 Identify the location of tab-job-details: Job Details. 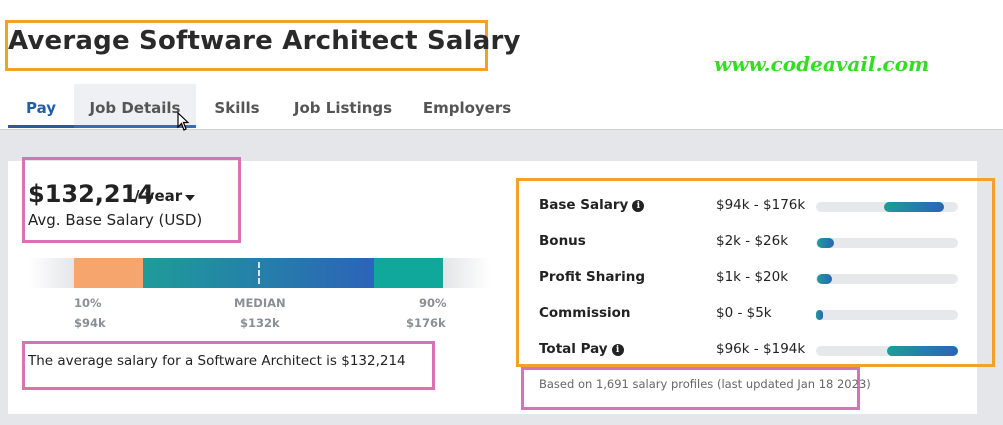
(135, 106).